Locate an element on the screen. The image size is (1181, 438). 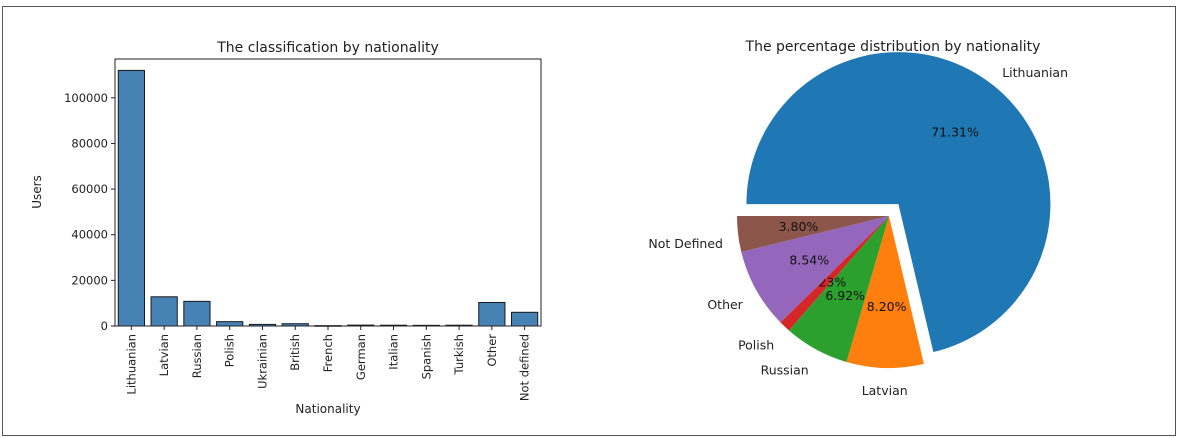
x-tick-label: Other is located at coordinates (492, 350).